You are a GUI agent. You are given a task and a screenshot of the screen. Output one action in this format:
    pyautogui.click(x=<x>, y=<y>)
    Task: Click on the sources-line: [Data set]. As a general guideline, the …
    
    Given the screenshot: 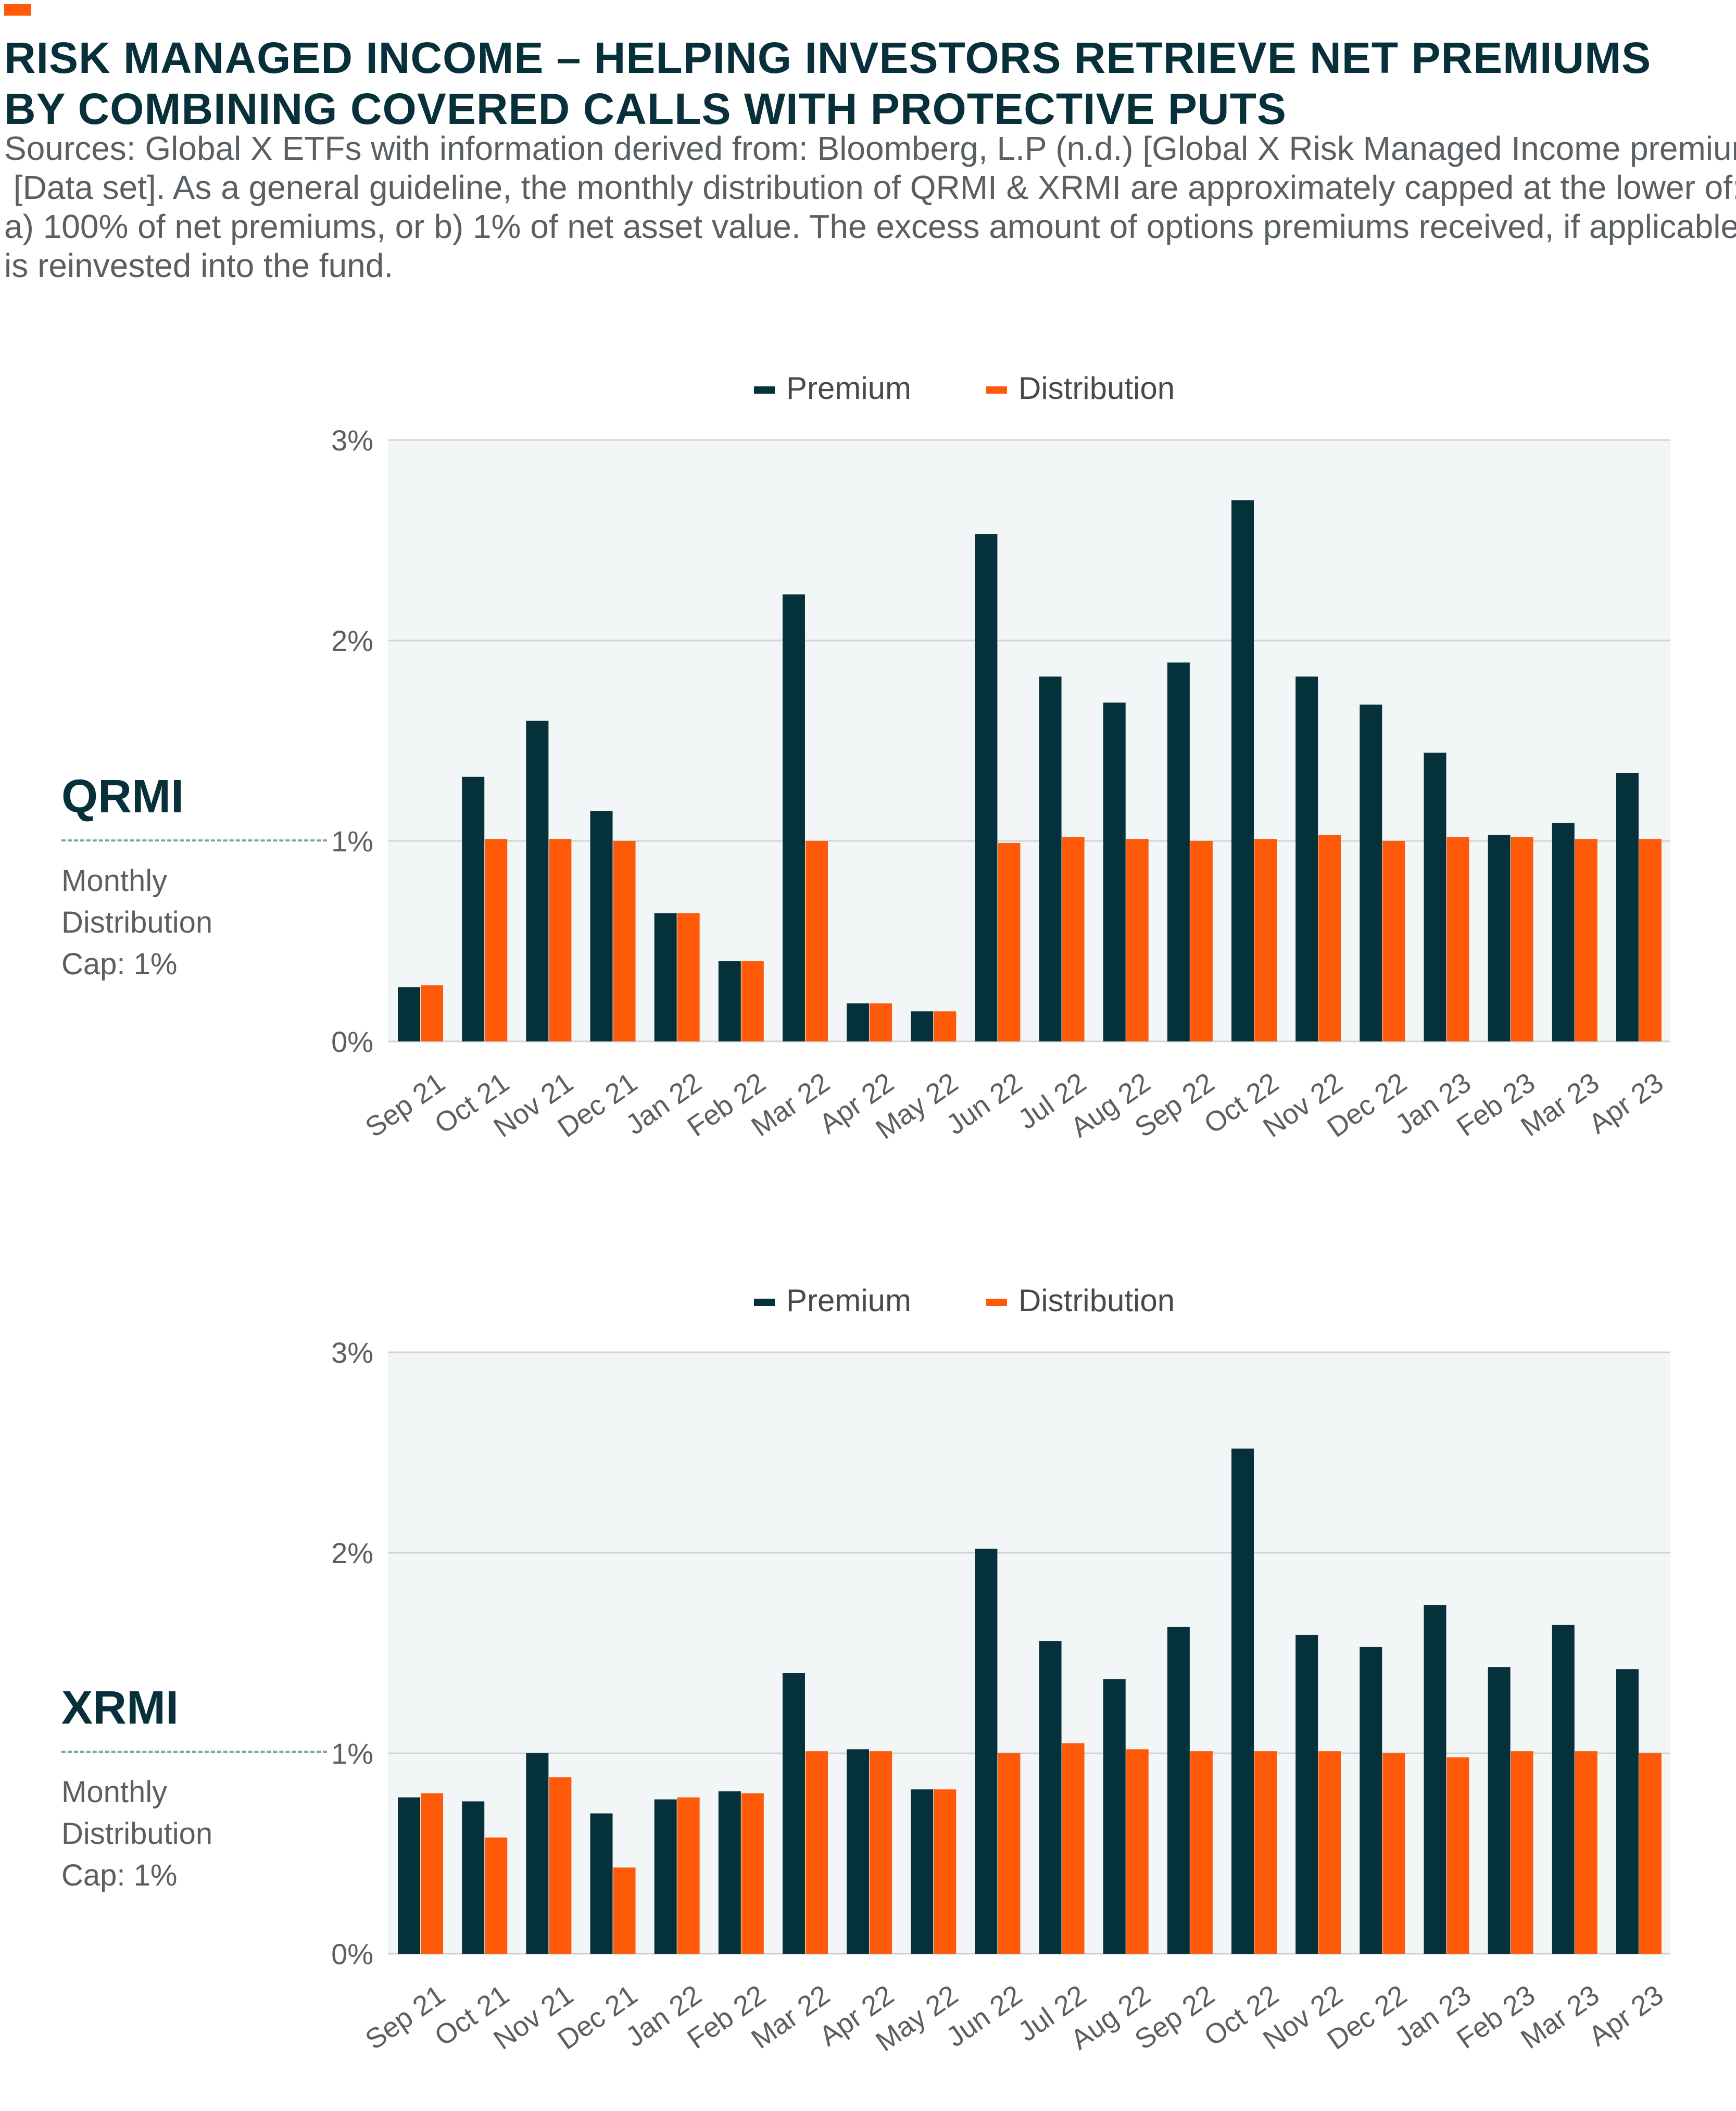 What is the action you would take?
    pyautogui.click(x=870, y=187)
    